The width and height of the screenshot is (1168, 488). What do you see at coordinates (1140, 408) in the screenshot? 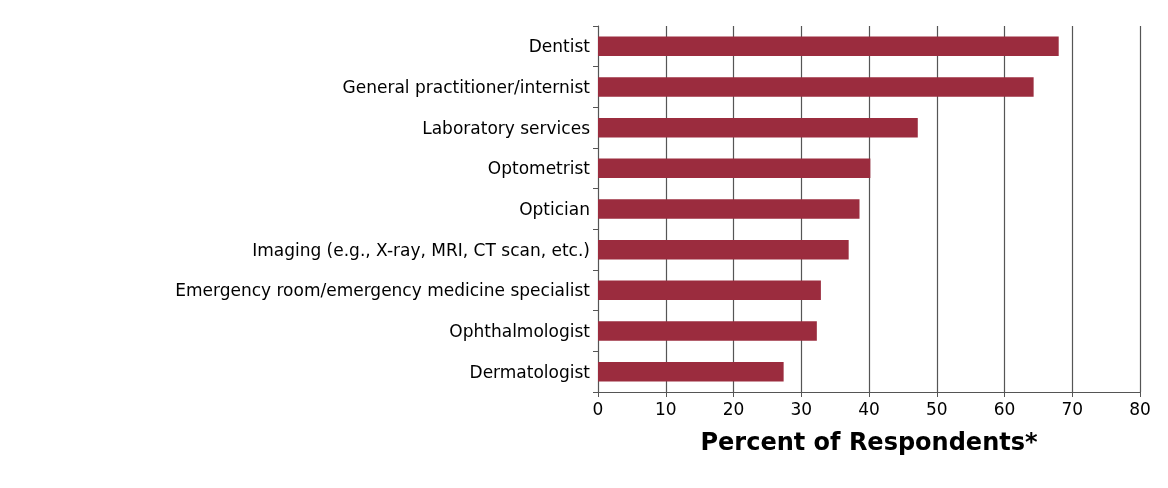
I see `x-tick-label: 80` at bounding box center [1140, 408].